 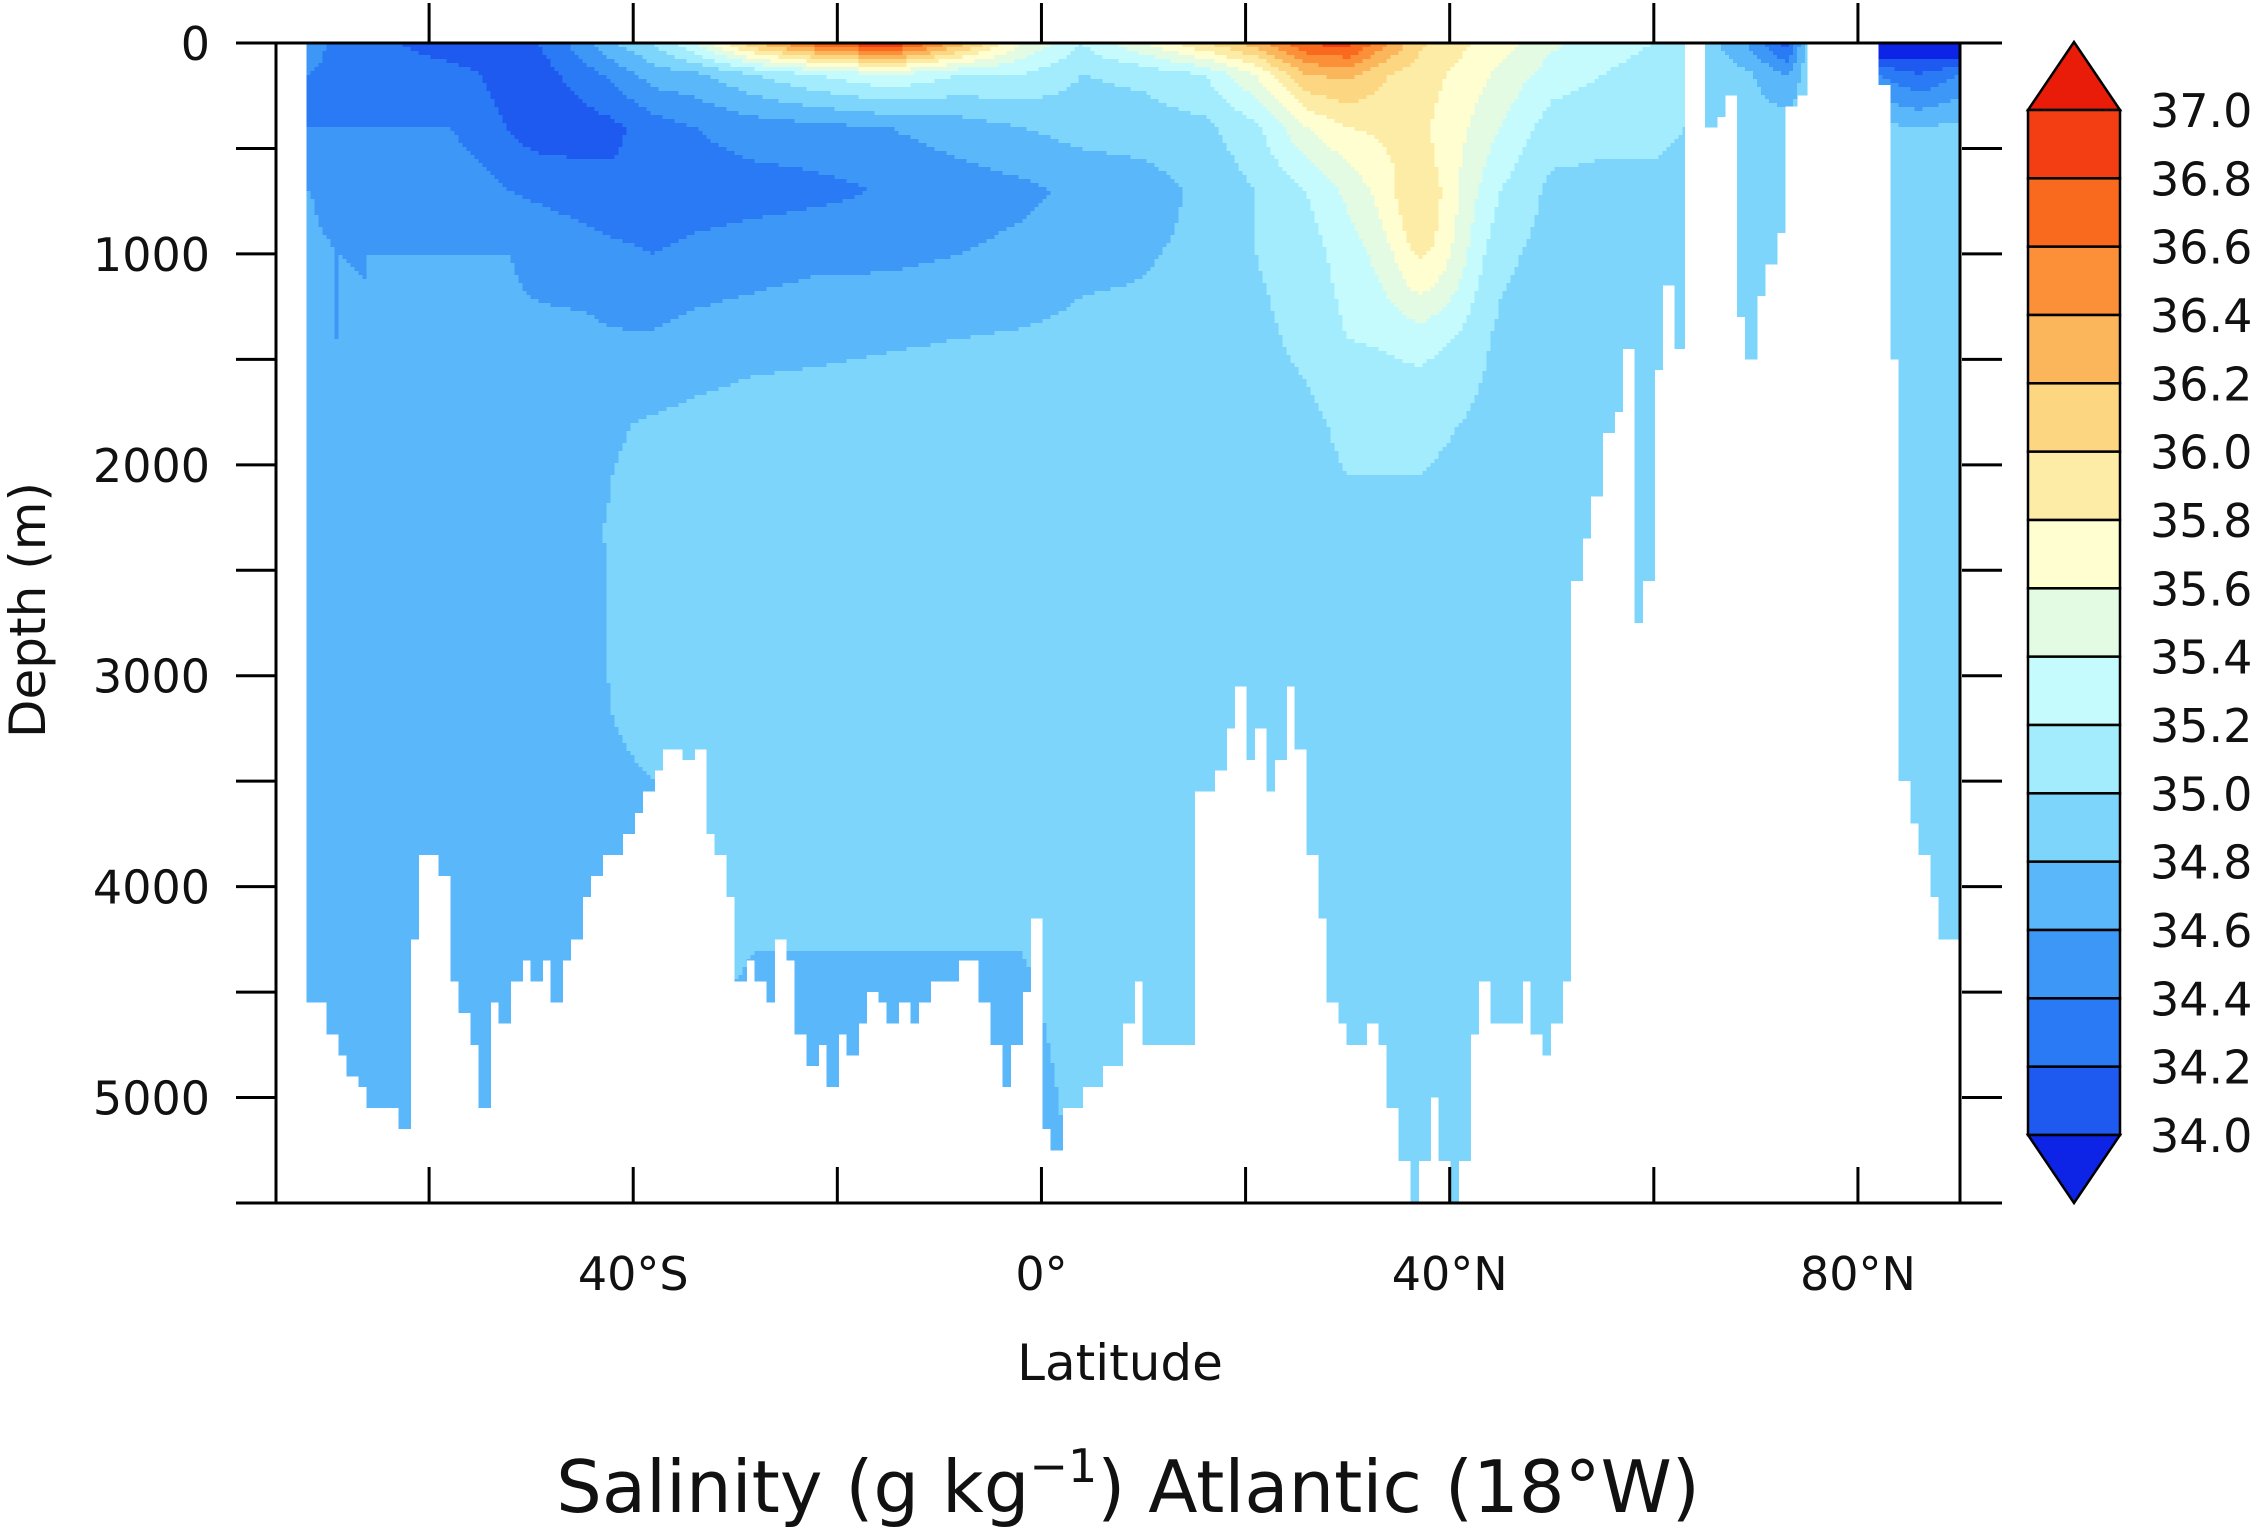 What do you see at coordinates (2201, 453) in the screenshot?
I see `colorbar-label: 36.0` at bounding box center [2201, 453].